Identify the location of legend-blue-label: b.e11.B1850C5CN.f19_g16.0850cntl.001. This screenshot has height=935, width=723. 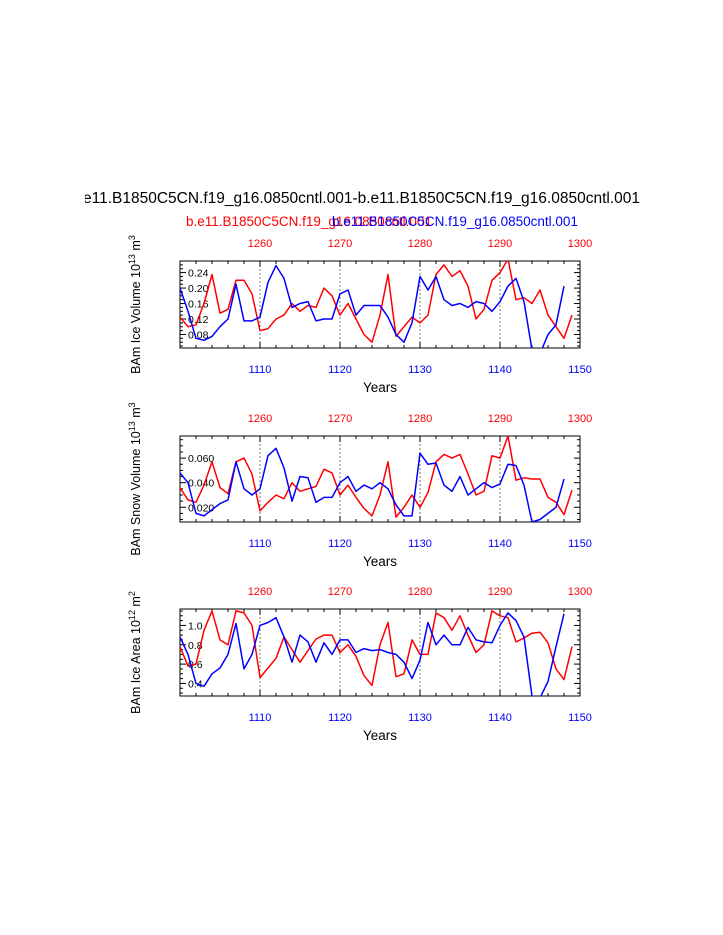
(455, 221).